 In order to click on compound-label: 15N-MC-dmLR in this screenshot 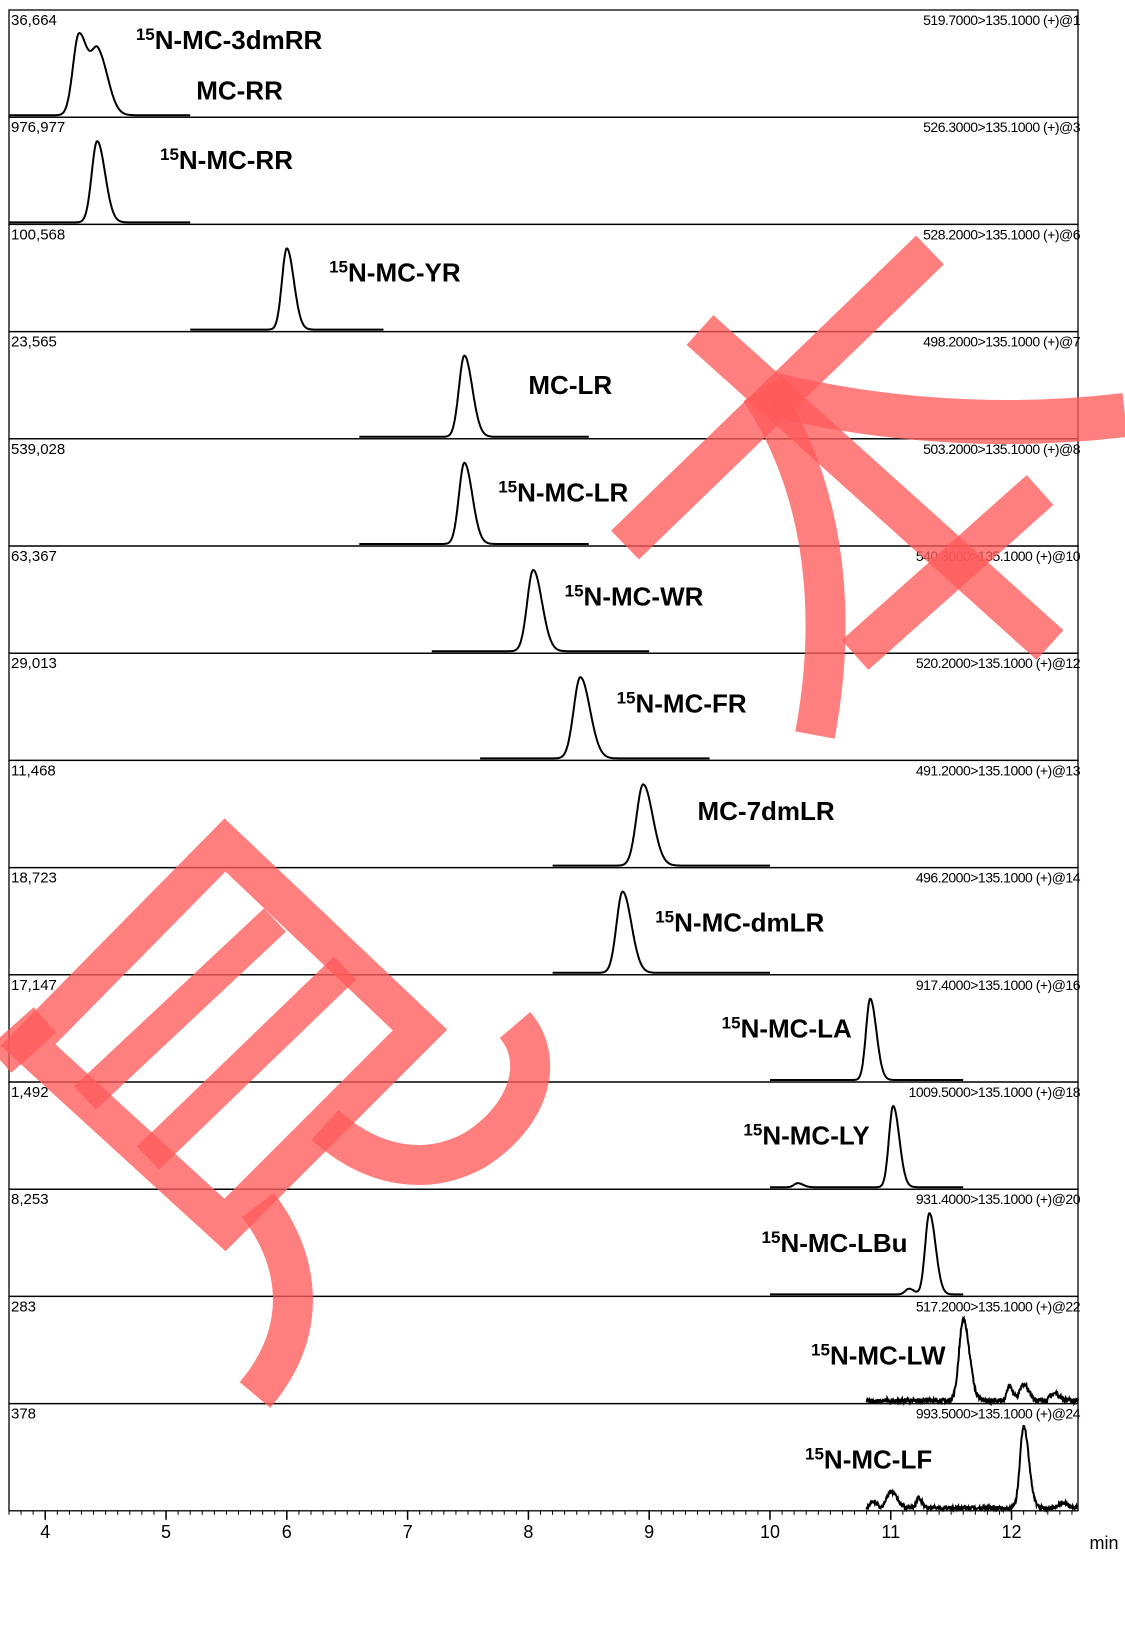, I will do `click(739, 922)`.